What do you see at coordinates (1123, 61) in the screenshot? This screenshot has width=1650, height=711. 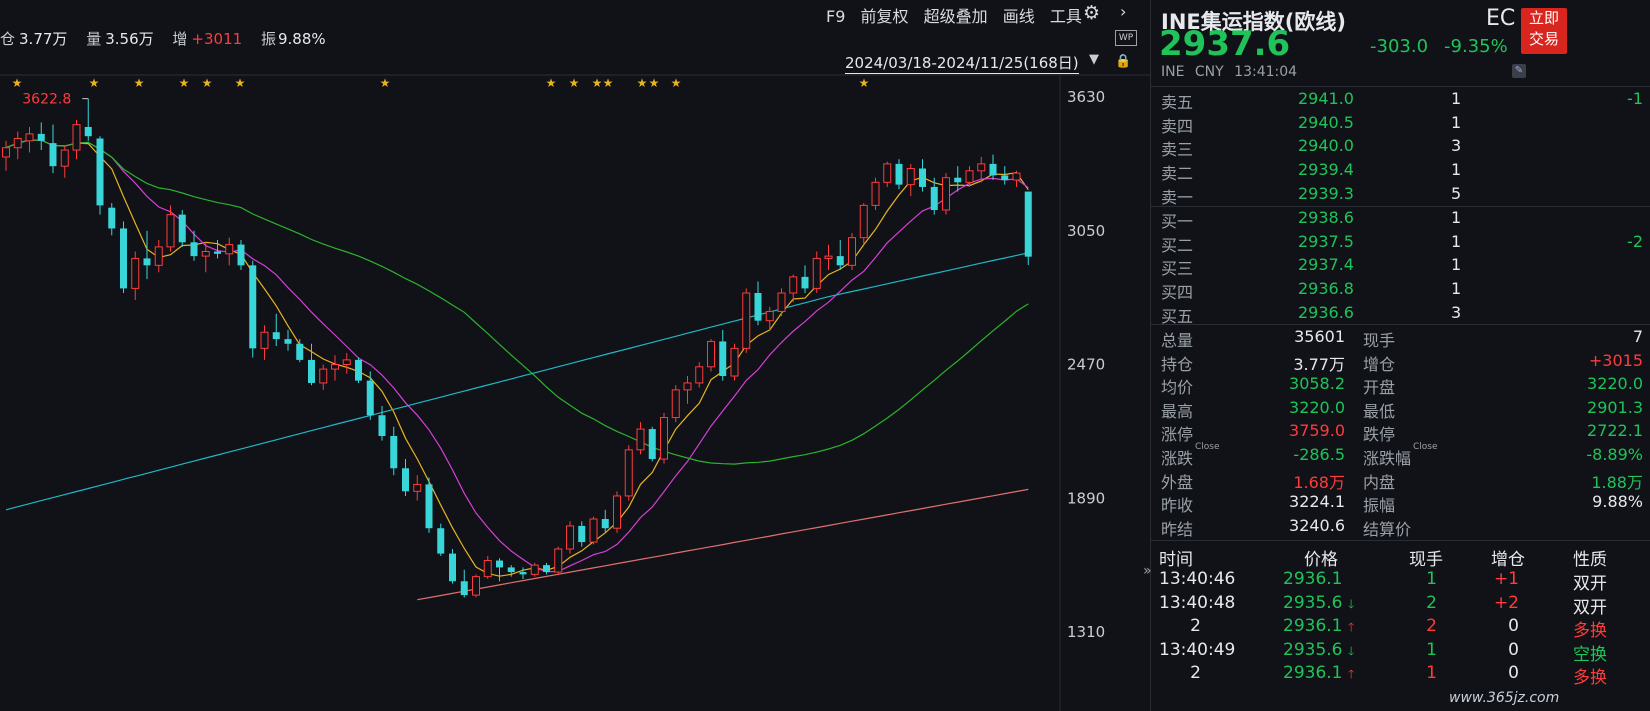 I see `lock-icon: 🔒` at bounding box center [1123, 61].